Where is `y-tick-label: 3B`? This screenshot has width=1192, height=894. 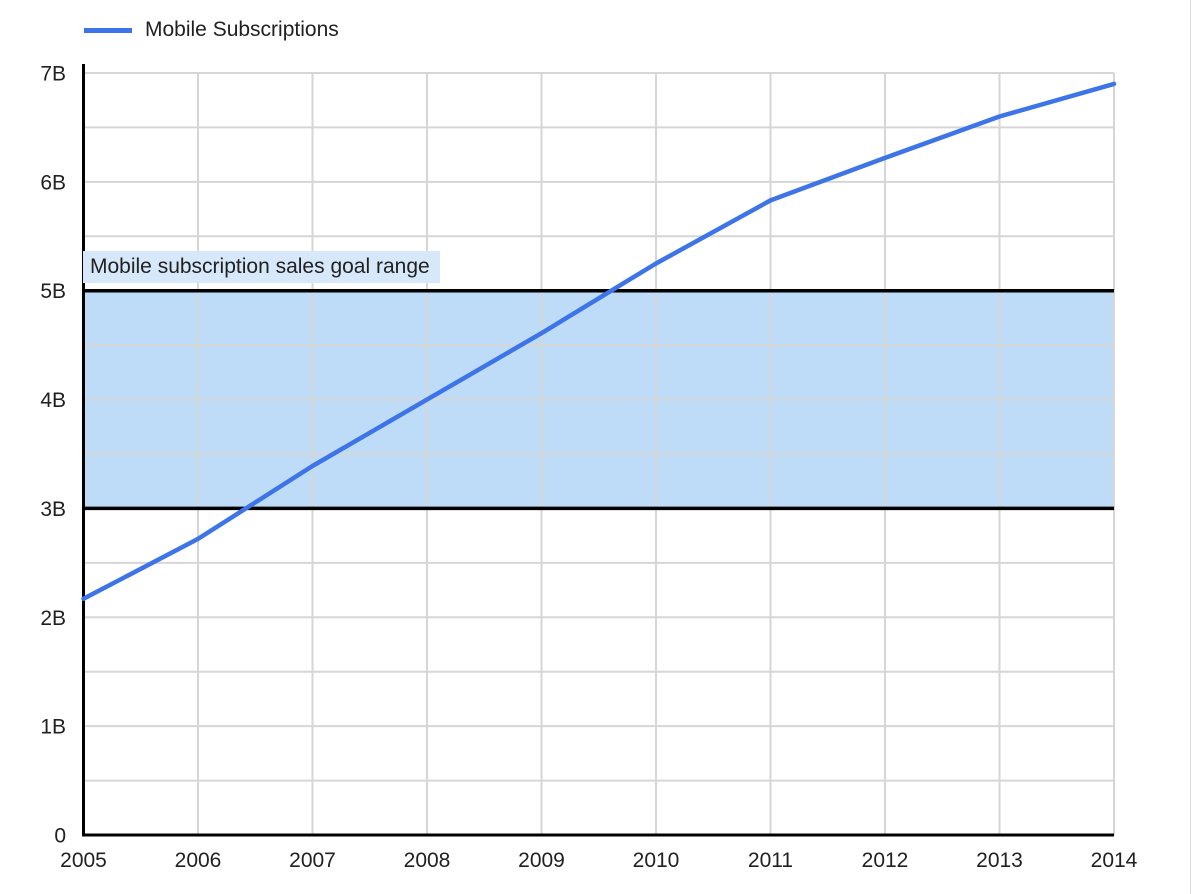
y-tick-label: 3B is located at coordinates (53, 509).